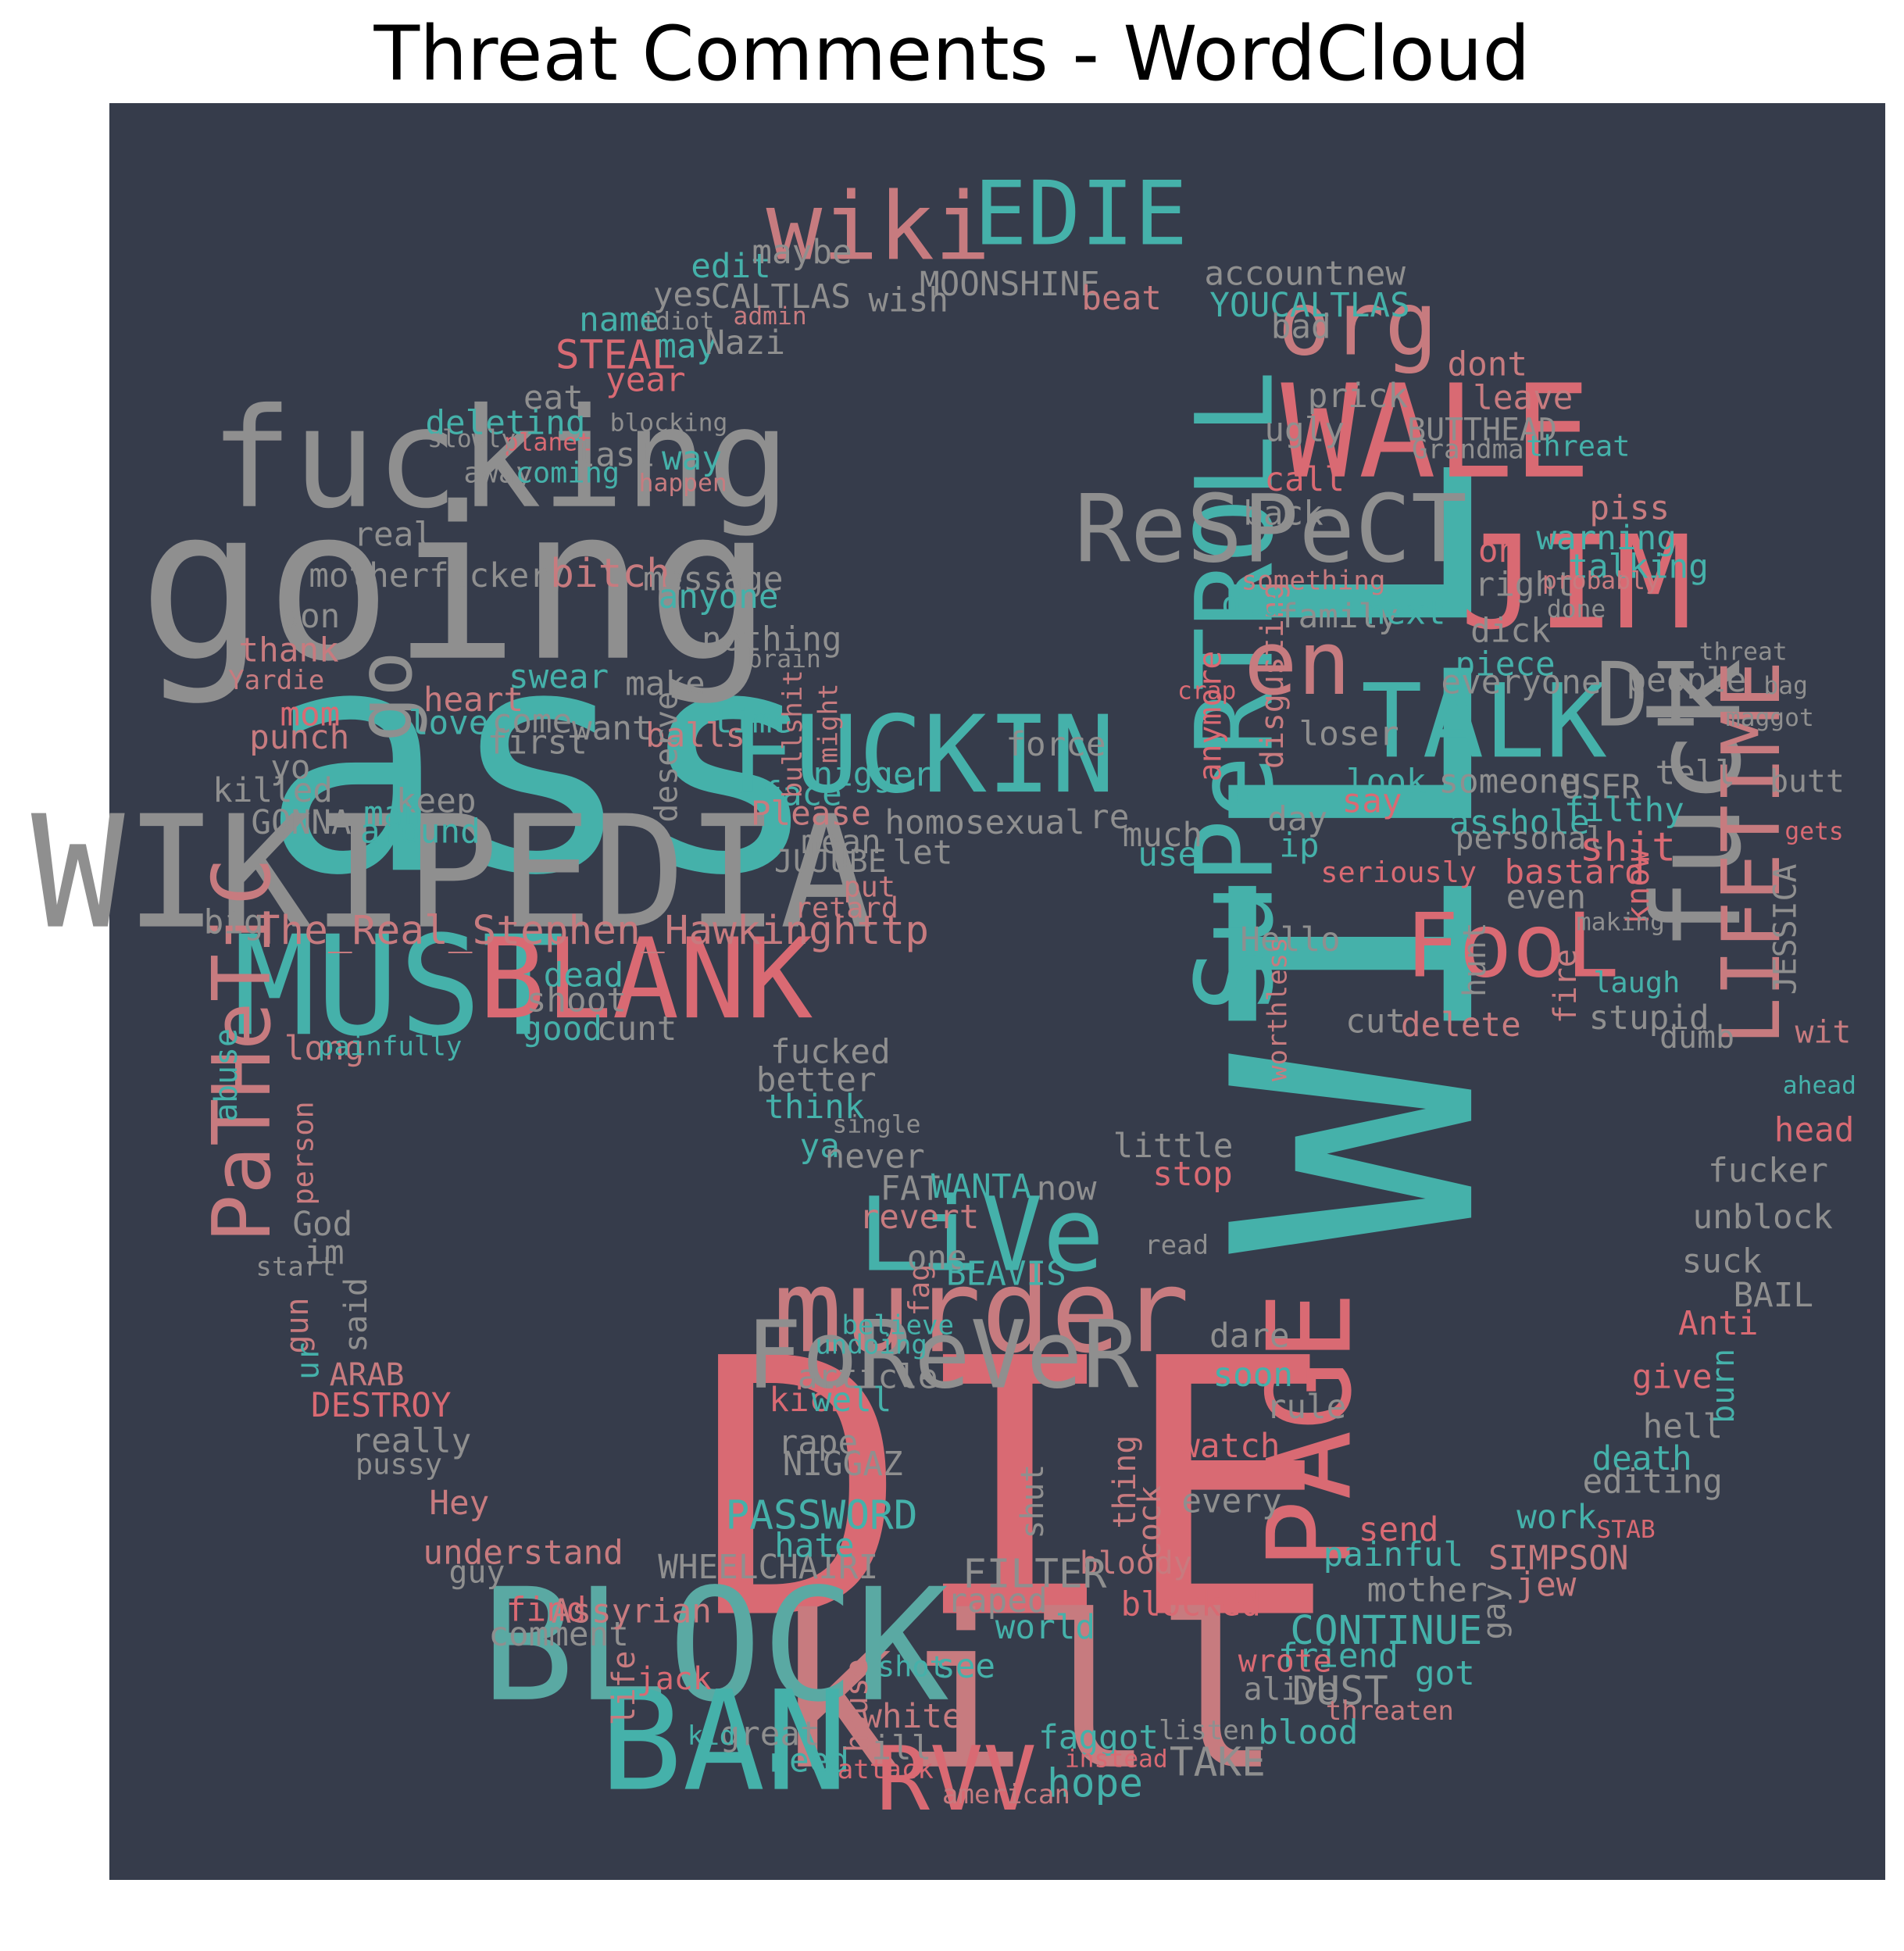 The height and width of the screenshot is (1951, 1904). Describe the element at coordinates (886, 1769) in the screenshot. I see `word-attack: attack` at that location.